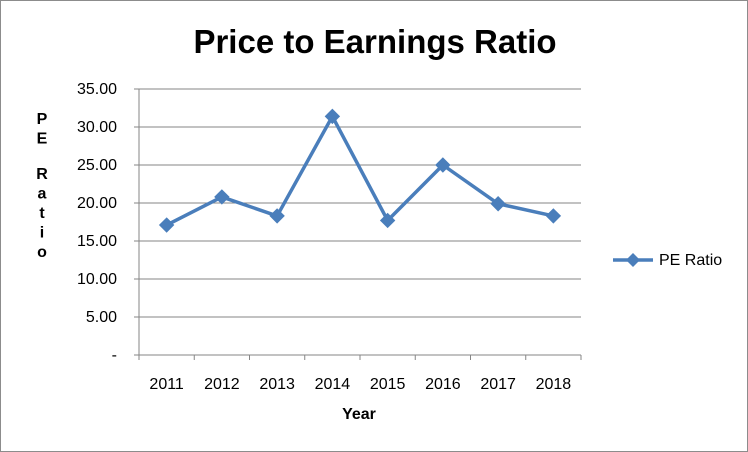  Describe the element at coordinates (166, 384) in the screenshot. I see `x-tick-label: 2011` at that location.